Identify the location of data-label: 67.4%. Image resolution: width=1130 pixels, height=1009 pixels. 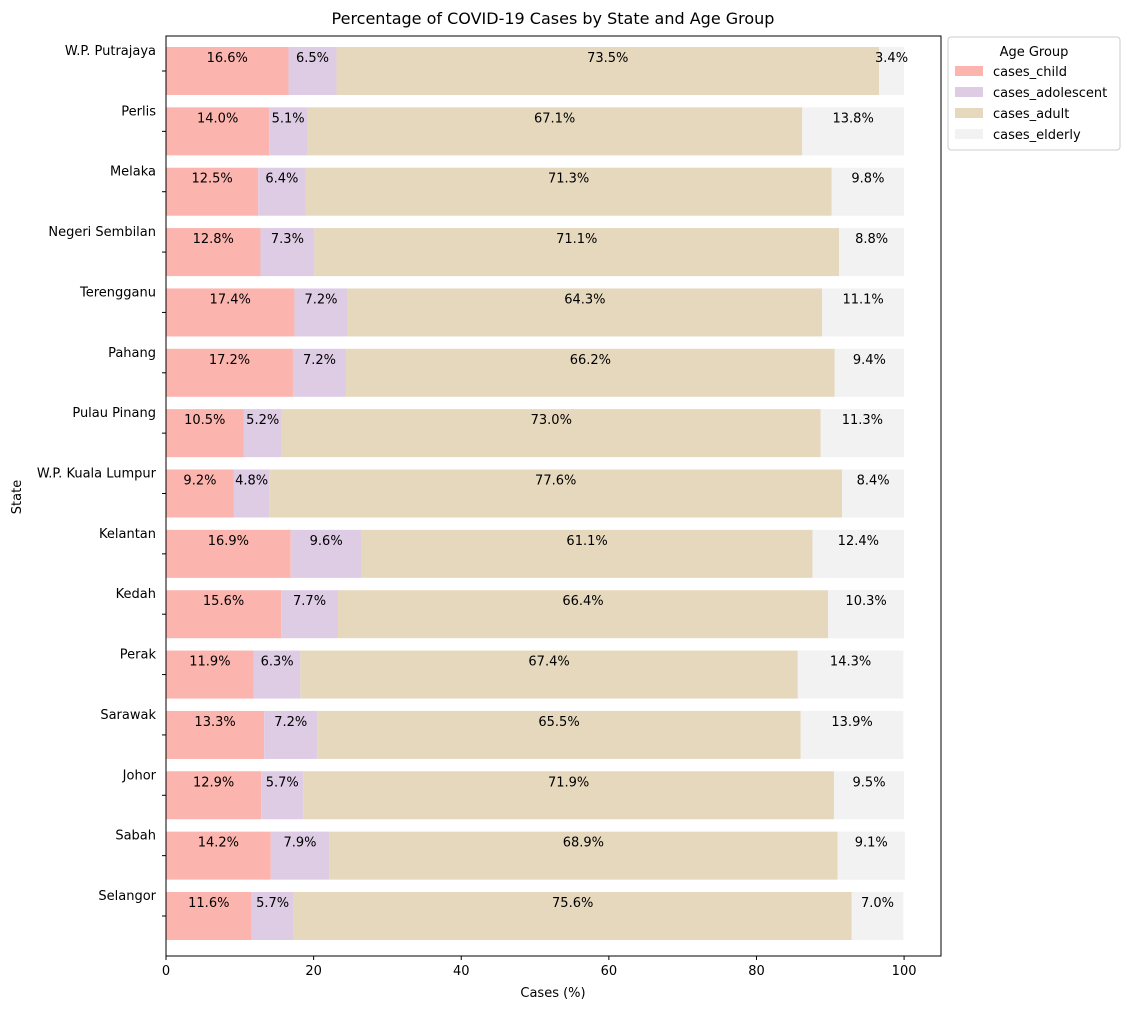
(548, 662).